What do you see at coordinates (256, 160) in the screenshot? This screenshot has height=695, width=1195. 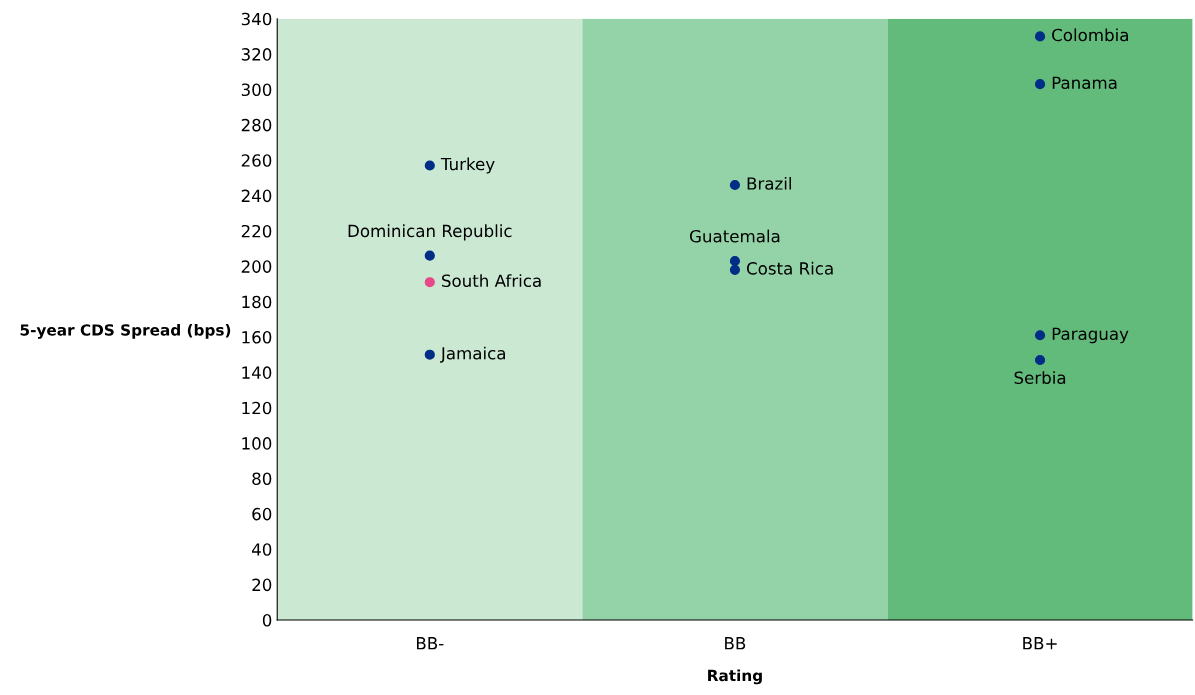 I see `y-tick-label: 260` at bounding box center [256, 160].